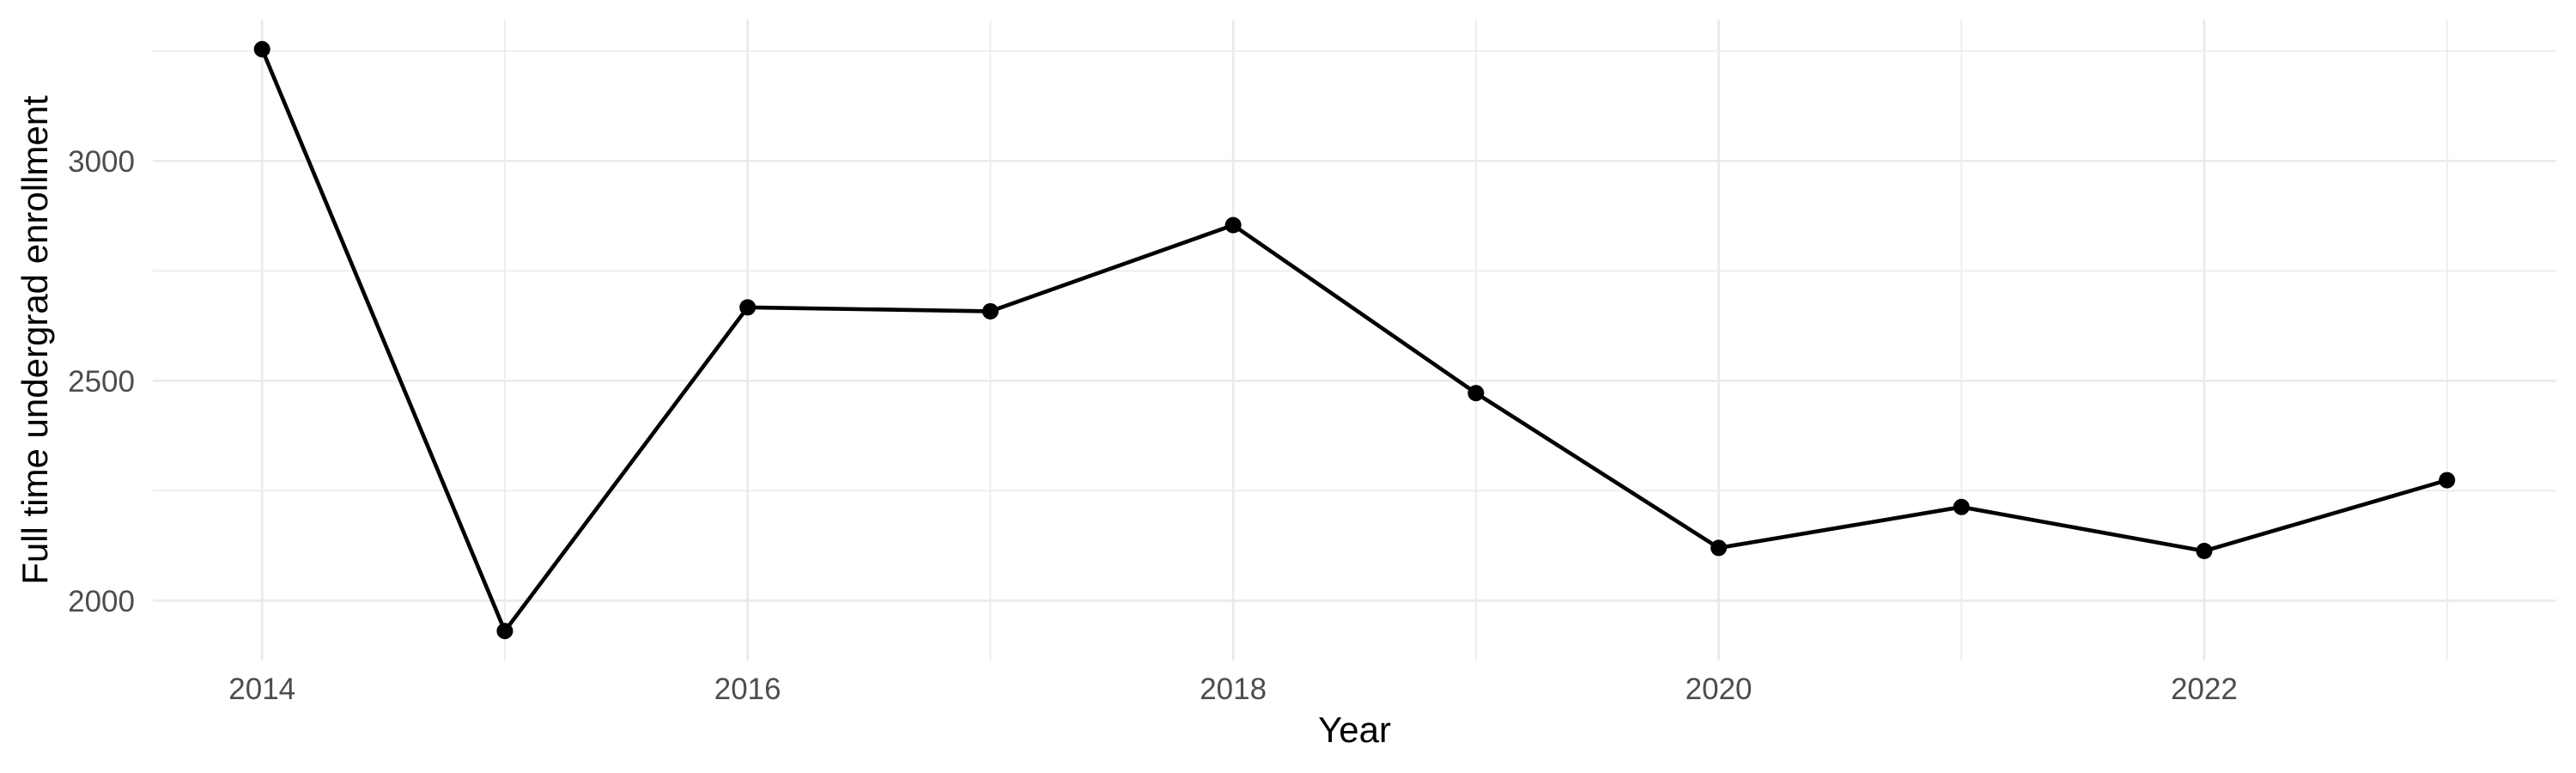 This screenshot has height=773, width=2576. I want to click on x-tick-label: 2022, so click(2204, 689).